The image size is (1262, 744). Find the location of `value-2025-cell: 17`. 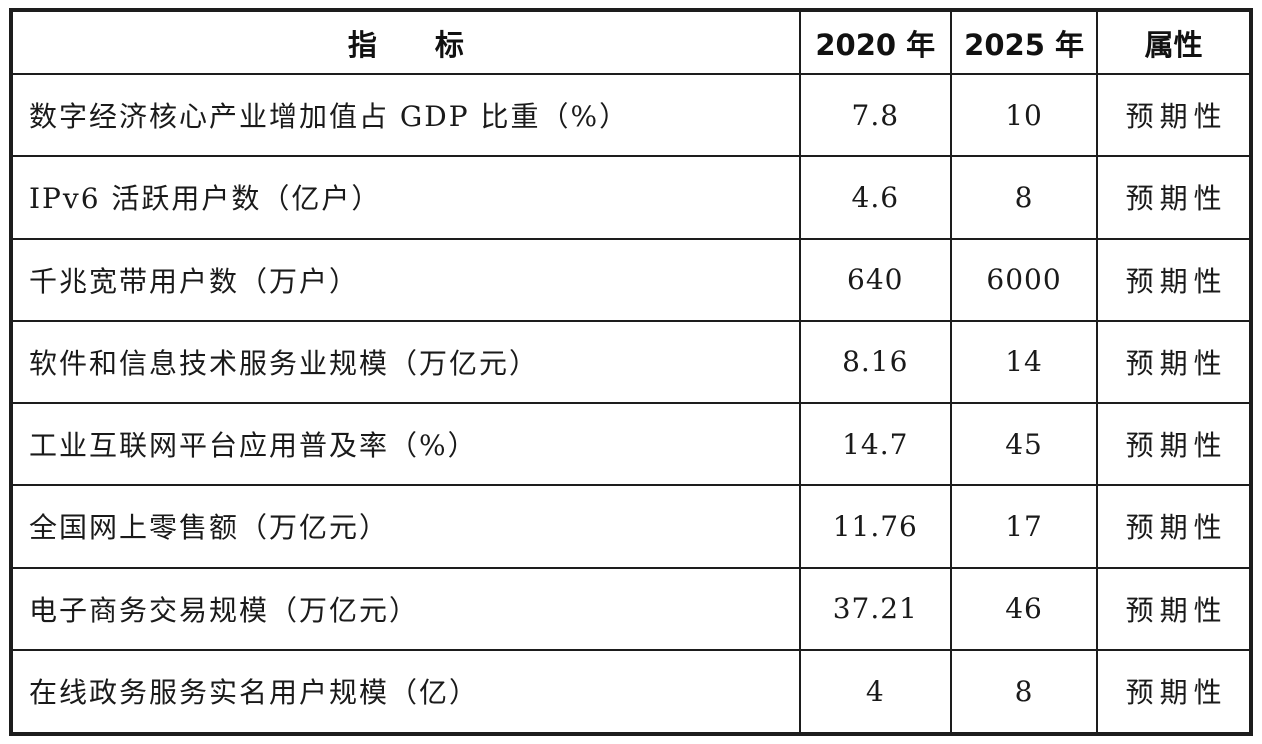

value-2025-cell: 17 is located at coordinates (1024, 526).